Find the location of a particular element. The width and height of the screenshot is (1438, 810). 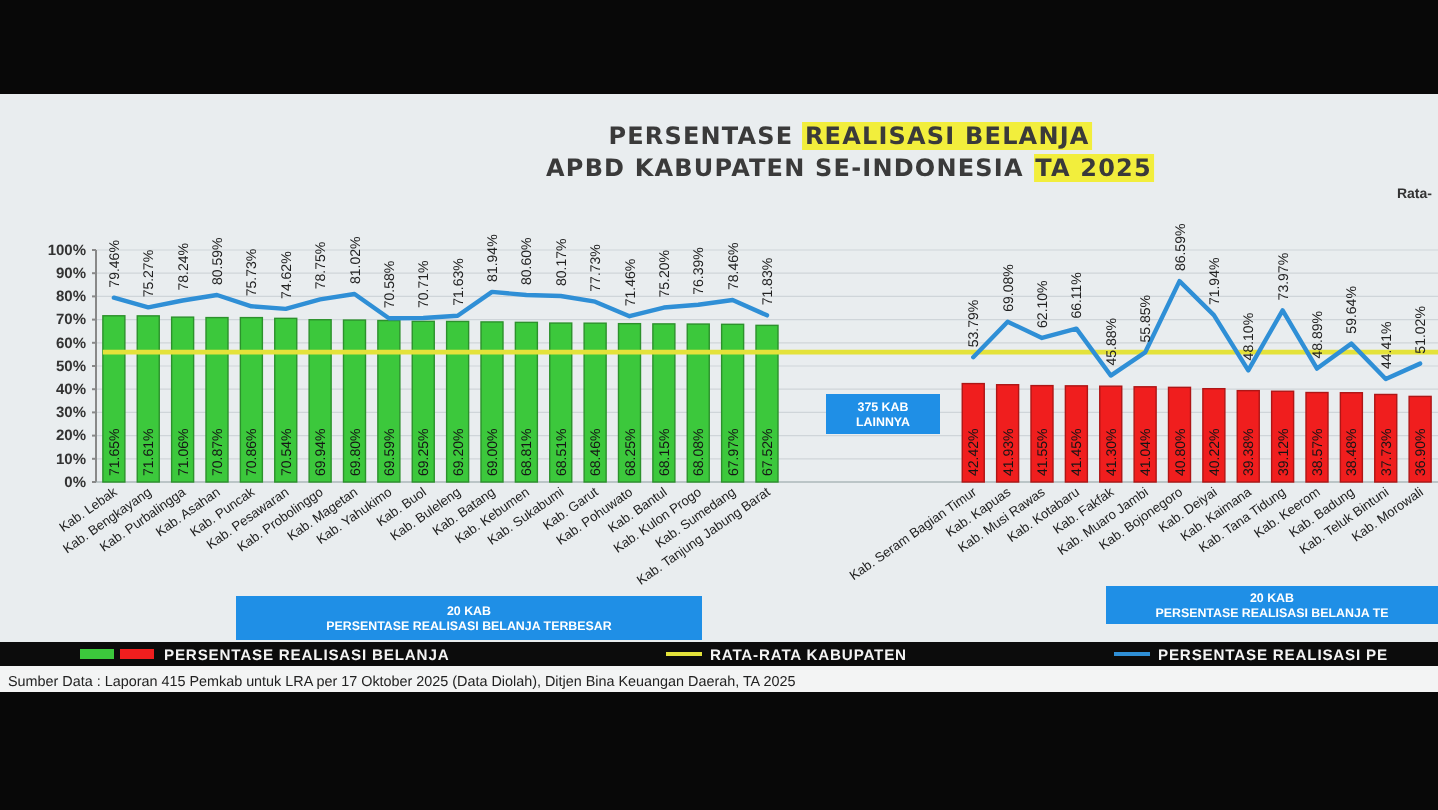

chart-title: PERSENTASE REALISASI BELANJA is located at coordinates (850, 136).